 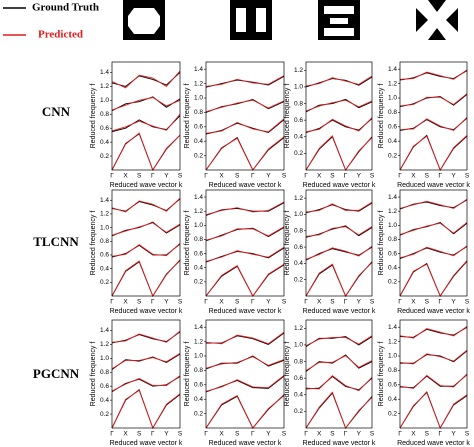 I want to click on legend: Ground Truth Predicted, so click(x=51, y=21).